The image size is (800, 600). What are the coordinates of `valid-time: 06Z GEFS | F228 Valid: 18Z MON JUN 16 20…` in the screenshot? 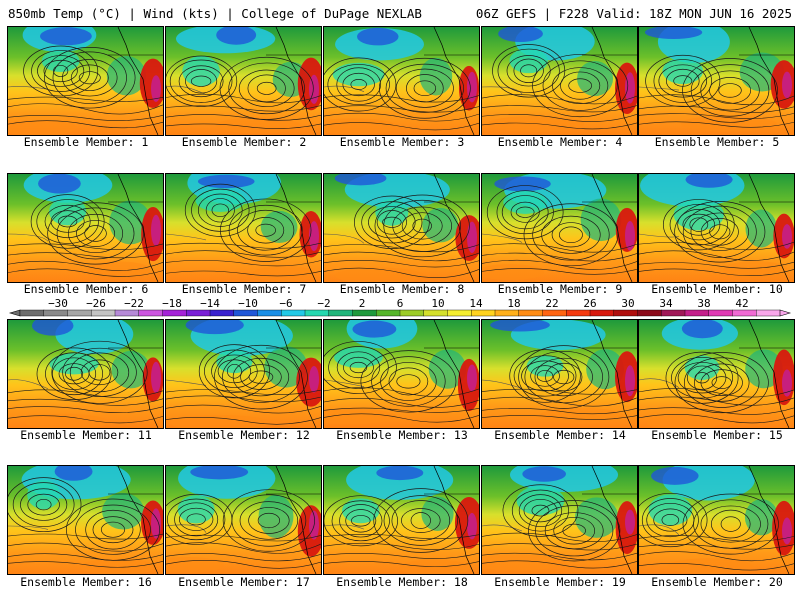 It's located at (633, 13).